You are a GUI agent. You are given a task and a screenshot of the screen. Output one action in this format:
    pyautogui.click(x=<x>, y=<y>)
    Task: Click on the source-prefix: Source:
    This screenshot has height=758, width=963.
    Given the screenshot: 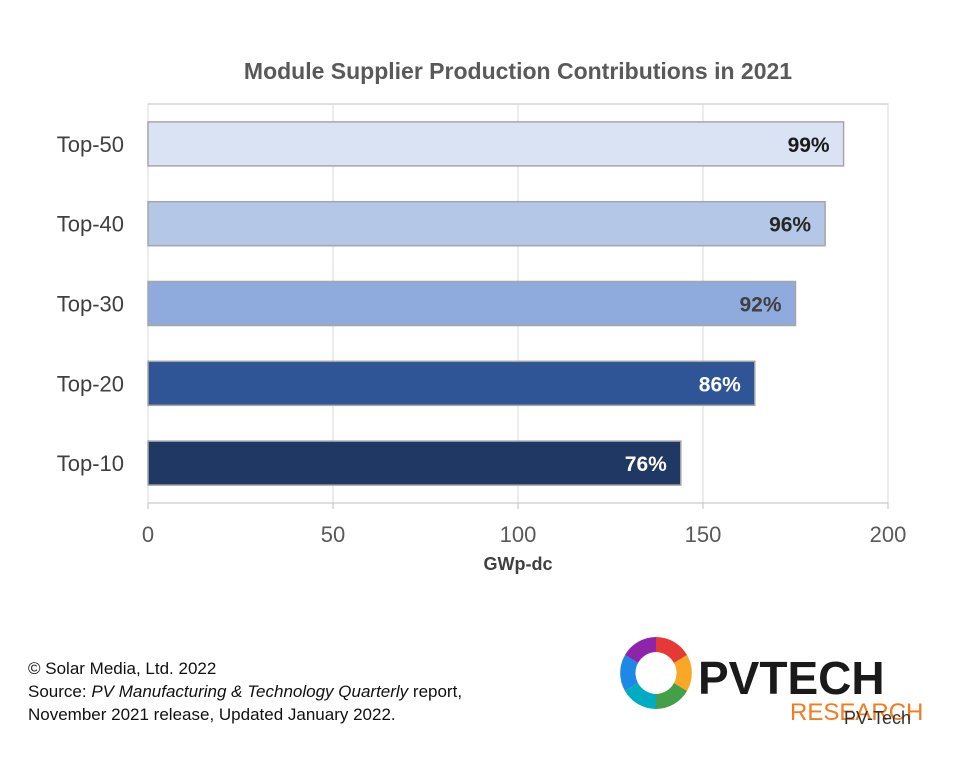 What is the action you would take?
    pyautogui.click(x=60, y=691)
    